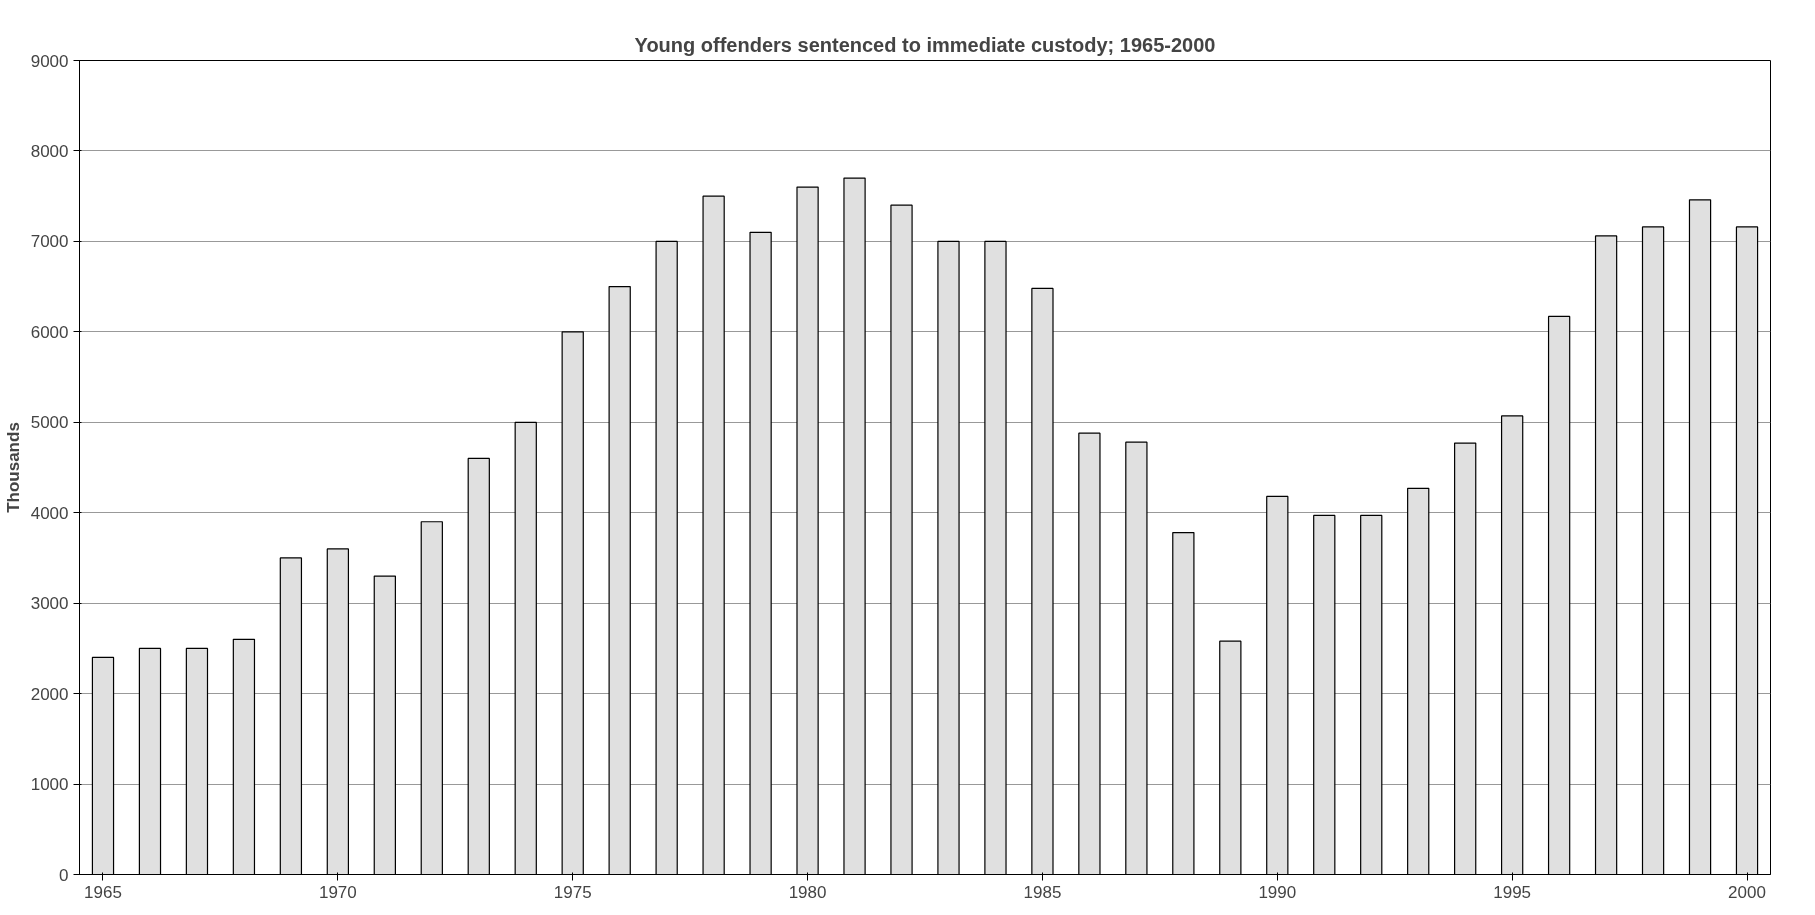 Image resolution: width=1815 pixels, height=915 pixels. Describe the element at coordinates (49, 151) in the screenshot. I see `y-tick-label: 8000` at that location.